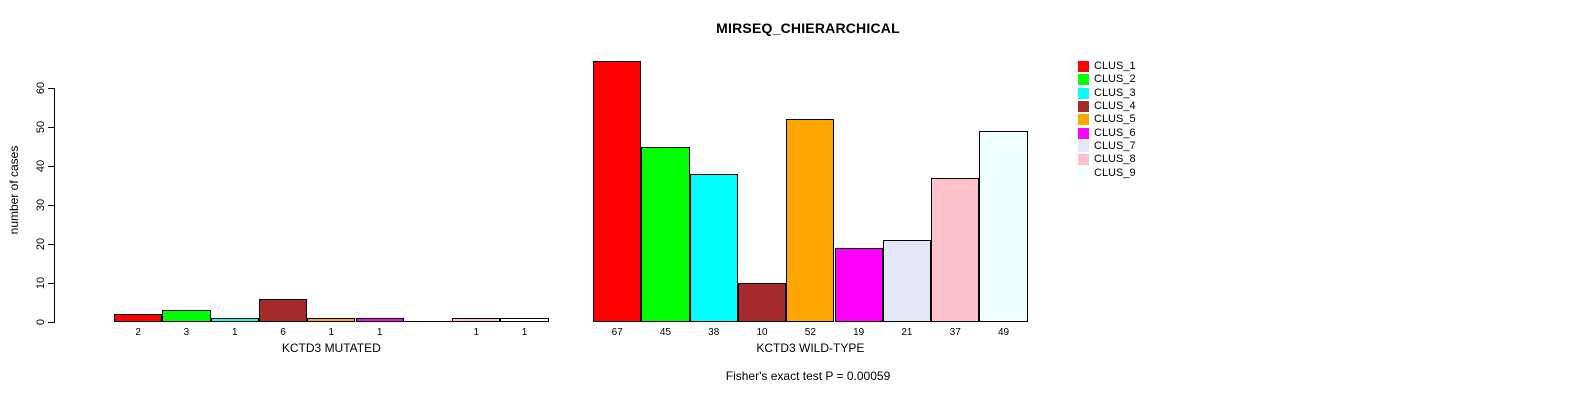 This screenshot has height=400, width=1590. I want to click on legend-label: CLUS_2, so click(1115, 79).